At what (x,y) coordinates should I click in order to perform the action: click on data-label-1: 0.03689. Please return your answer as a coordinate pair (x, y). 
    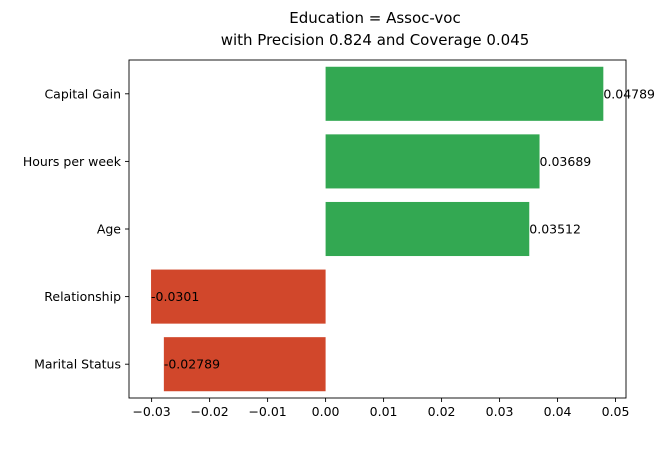
    Looking at the image, I should click on (566, 161).